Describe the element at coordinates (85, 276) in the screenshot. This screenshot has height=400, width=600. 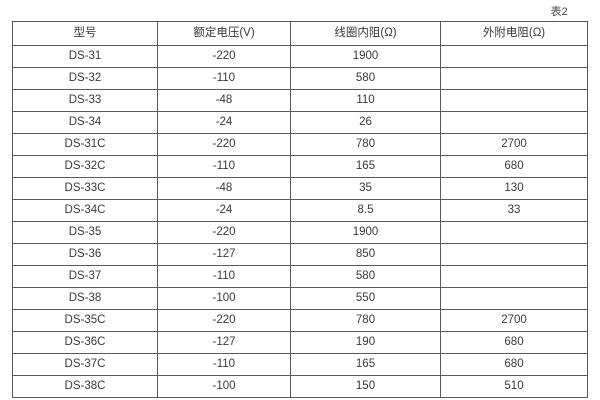
I see `cell-model: DS-37` at that location.